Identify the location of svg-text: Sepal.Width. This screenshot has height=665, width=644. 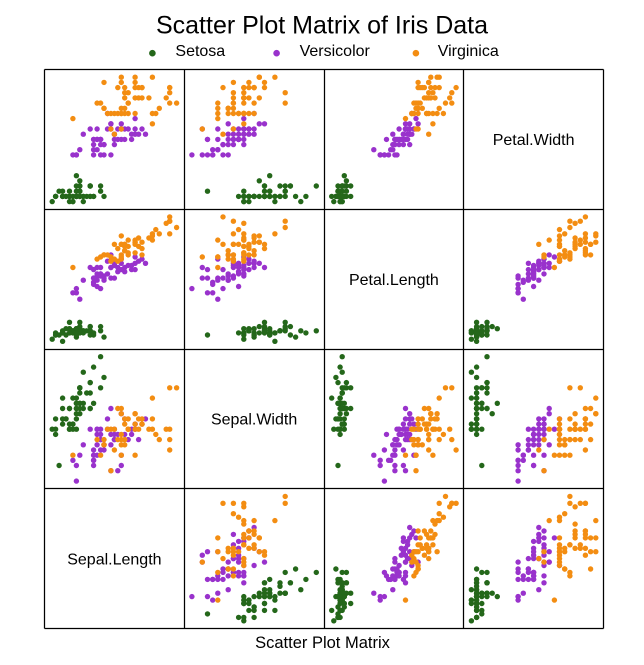
(254, 420).